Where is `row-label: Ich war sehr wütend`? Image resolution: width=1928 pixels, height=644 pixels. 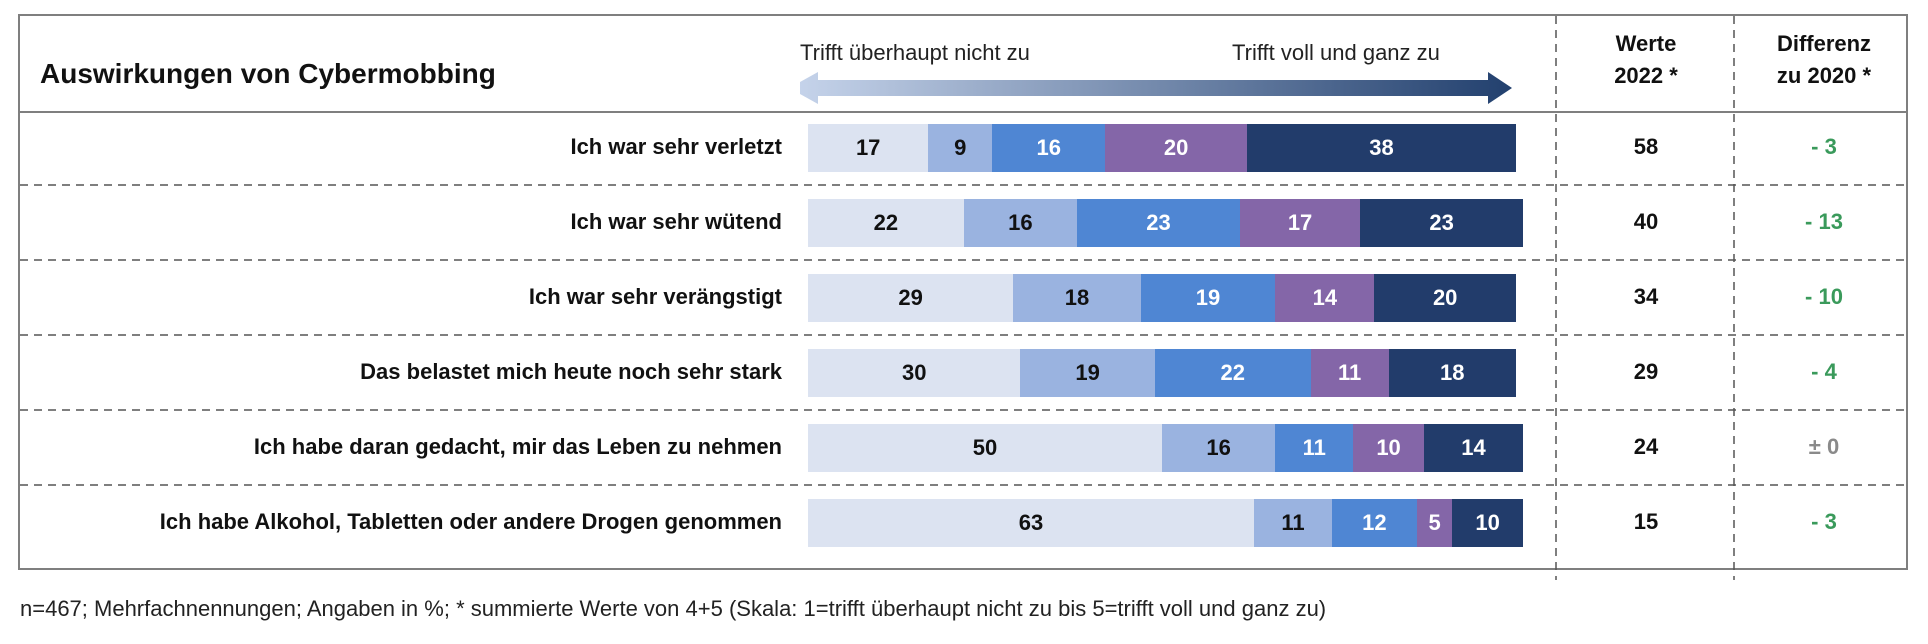 row-label: Ich war sehr wütend is located at coordinates (676, 221).